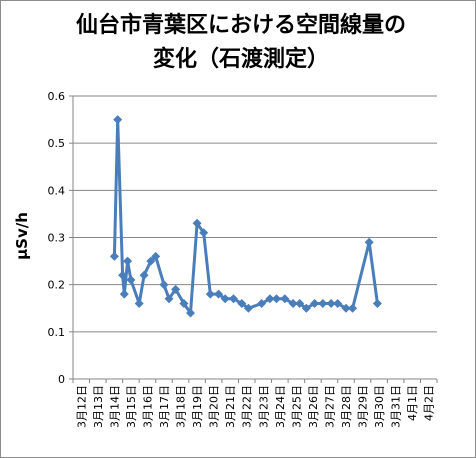  I want to click on x-tick-label: 4月2日, so click(429, 403).